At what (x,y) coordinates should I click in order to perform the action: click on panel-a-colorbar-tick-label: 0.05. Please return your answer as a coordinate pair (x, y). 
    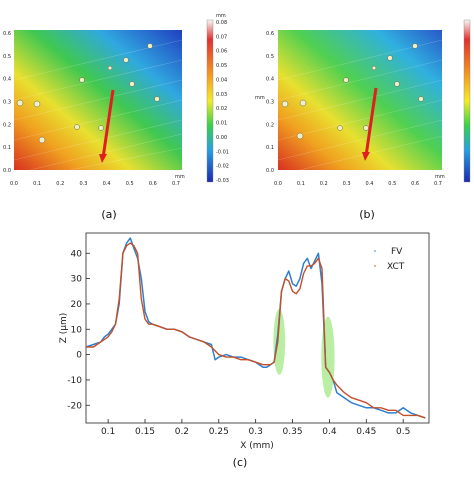
    Looking at the image, I should click on (221, 66).